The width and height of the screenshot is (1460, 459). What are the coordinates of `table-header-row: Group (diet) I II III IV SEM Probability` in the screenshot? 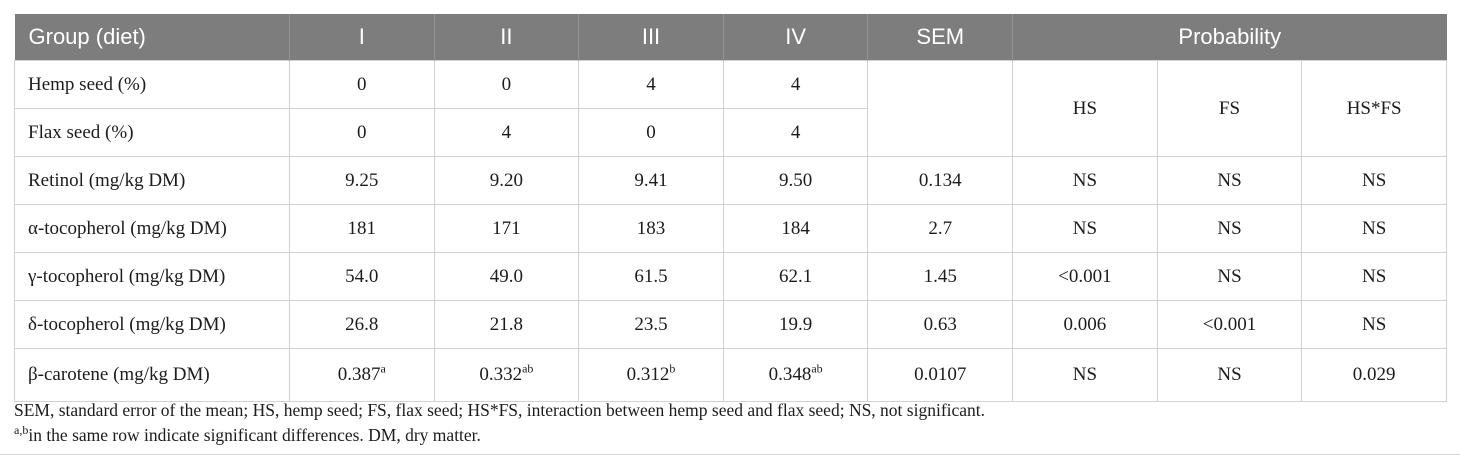 It's located at (730, 37).